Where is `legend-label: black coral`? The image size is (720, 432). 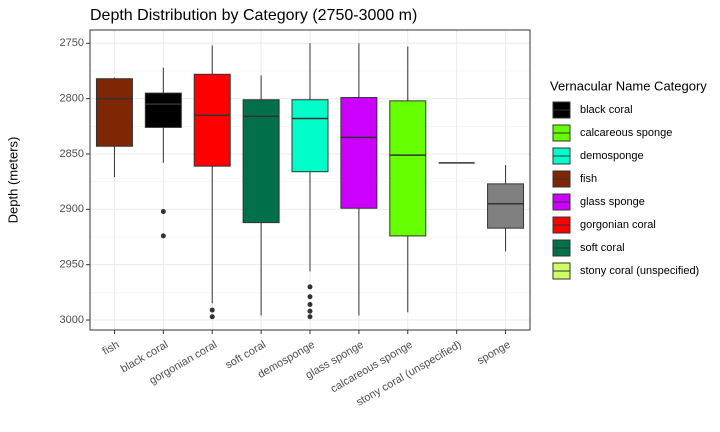
legend-label: black coral is located at coordinates (606, 110).